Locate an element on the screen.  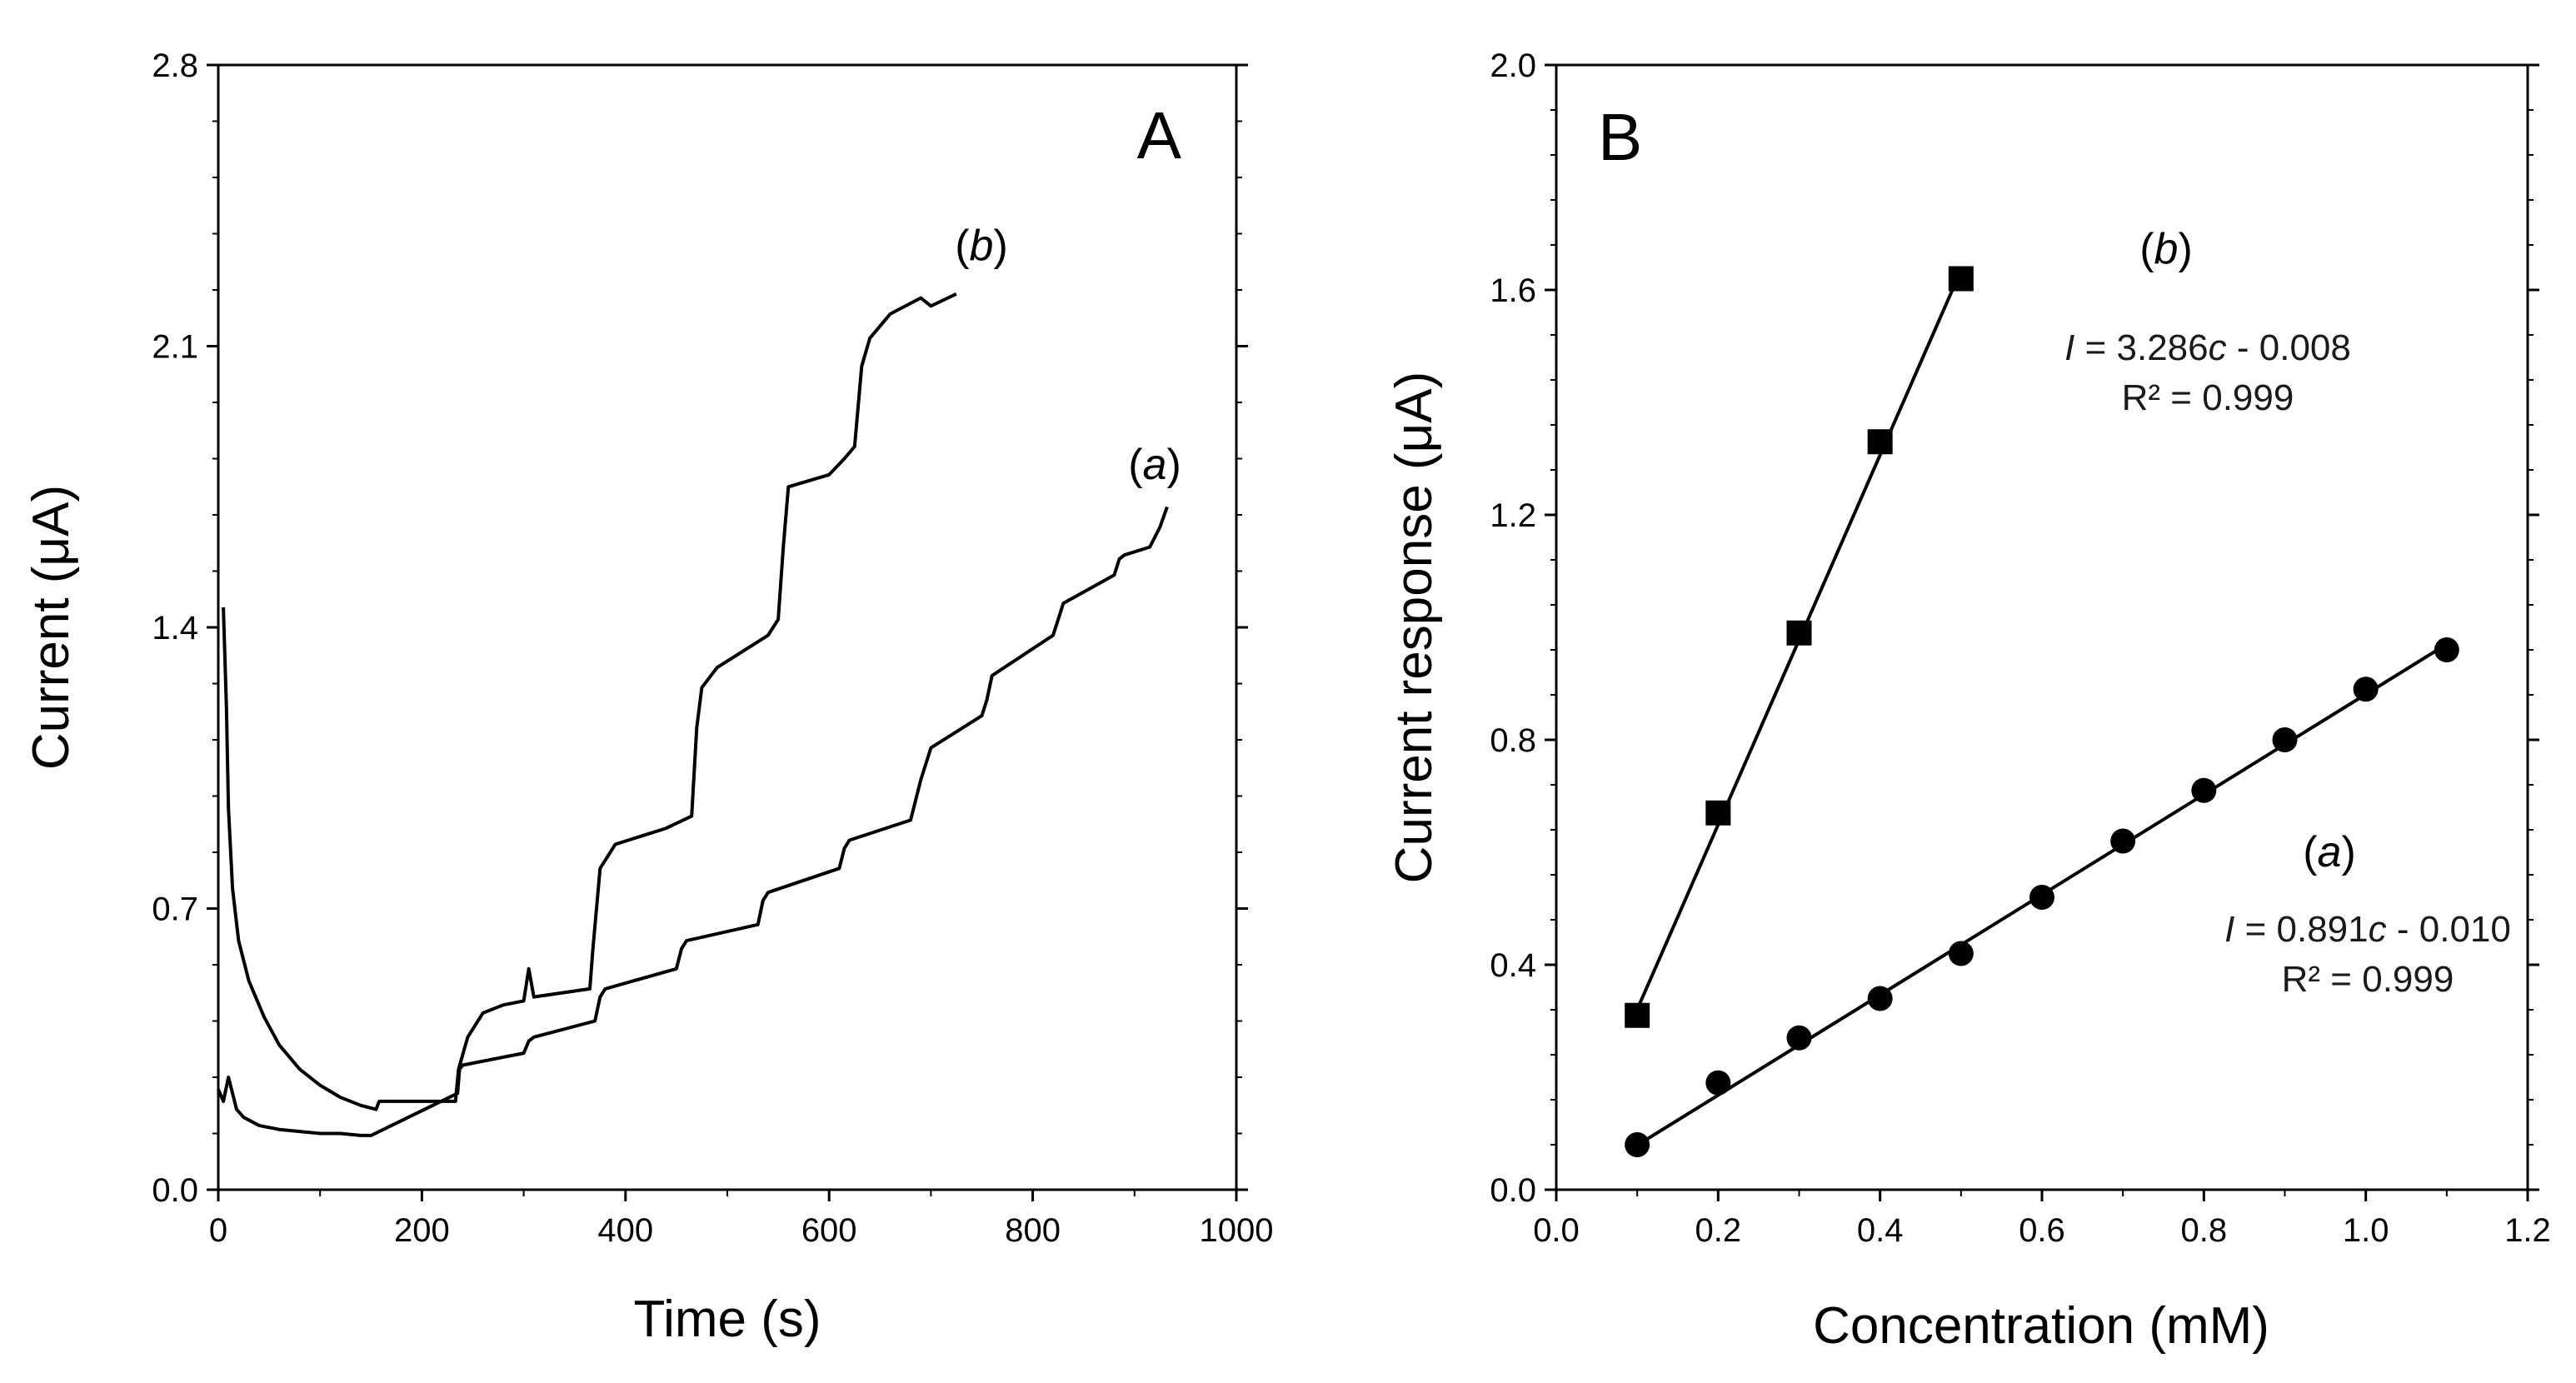
panel-b-series-b-r2: R² = 0.999 is located at coordinates (2208, 397).